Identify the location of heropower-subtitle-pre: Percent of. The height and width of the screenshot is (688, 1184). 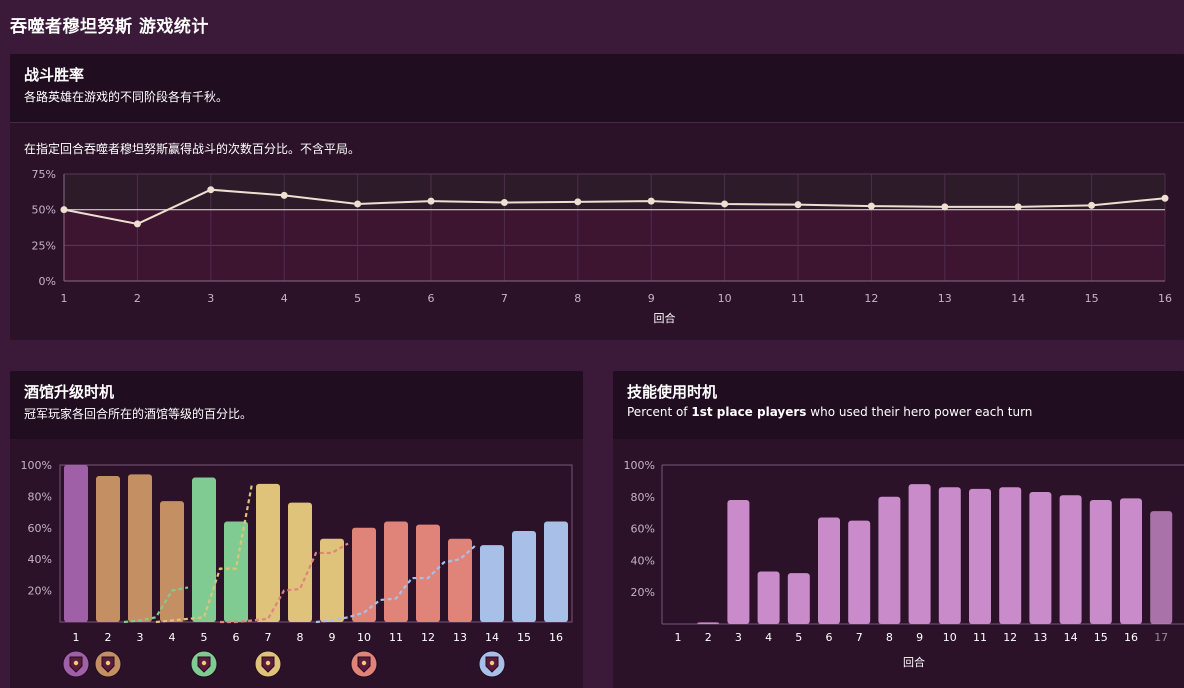
(659, 412).